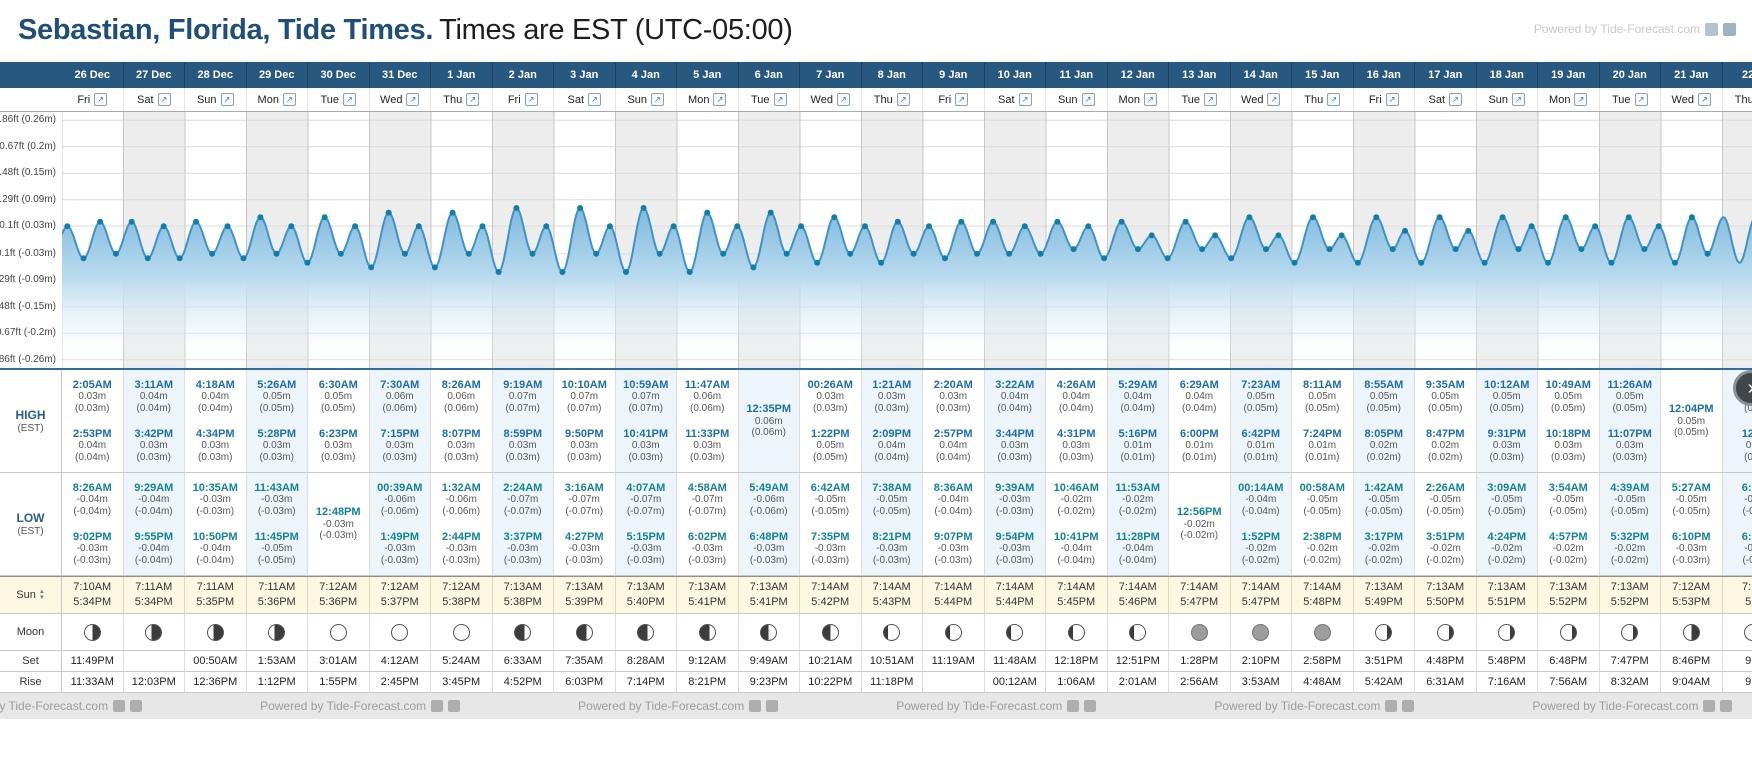 The height and width of the screenshot is (780, 1752). What do you see at coordinates (1383, 446) in the screenshot?
I see `tide-height-primary: 0.02m` at bounding box center [1383, 446].